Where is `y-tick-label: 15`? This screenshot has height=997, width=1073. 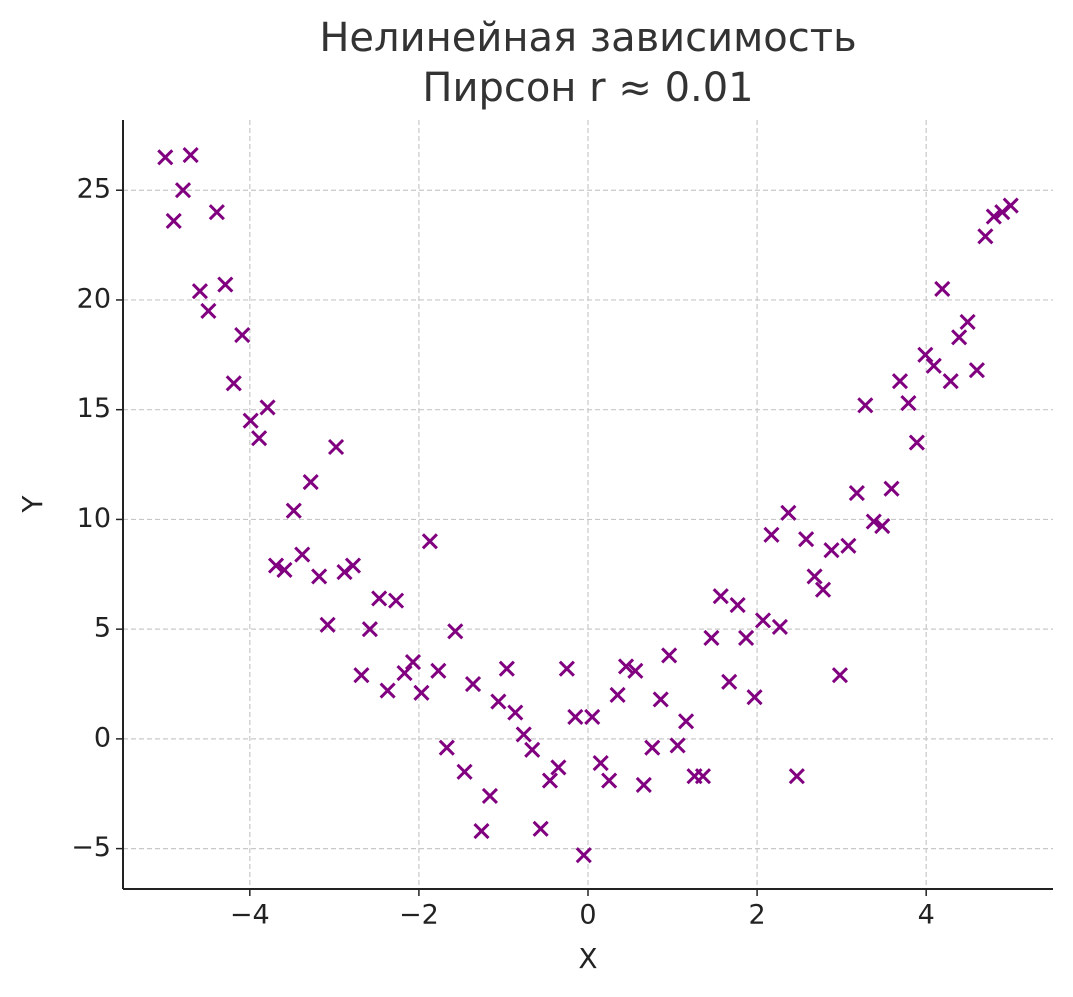
y-tick-label: 15 is located at coordinates (94, 408).